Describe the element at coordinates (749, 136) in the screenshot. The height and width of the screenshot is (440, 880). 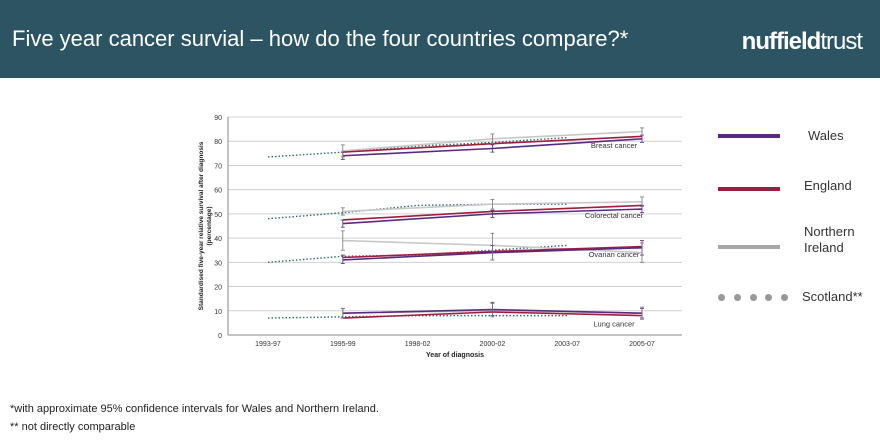
I see `legend-swatch-wales` at that location.